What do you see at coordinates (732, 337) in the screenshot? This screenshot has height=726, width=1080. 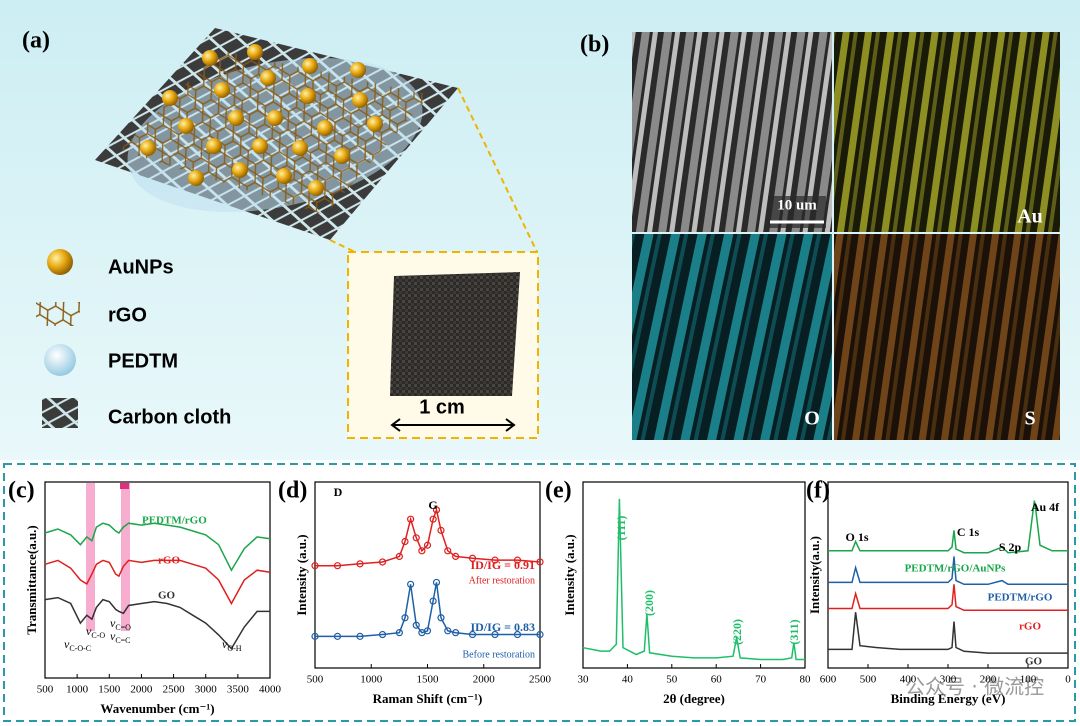 I see `o-map` at bounding box center [732, 337].